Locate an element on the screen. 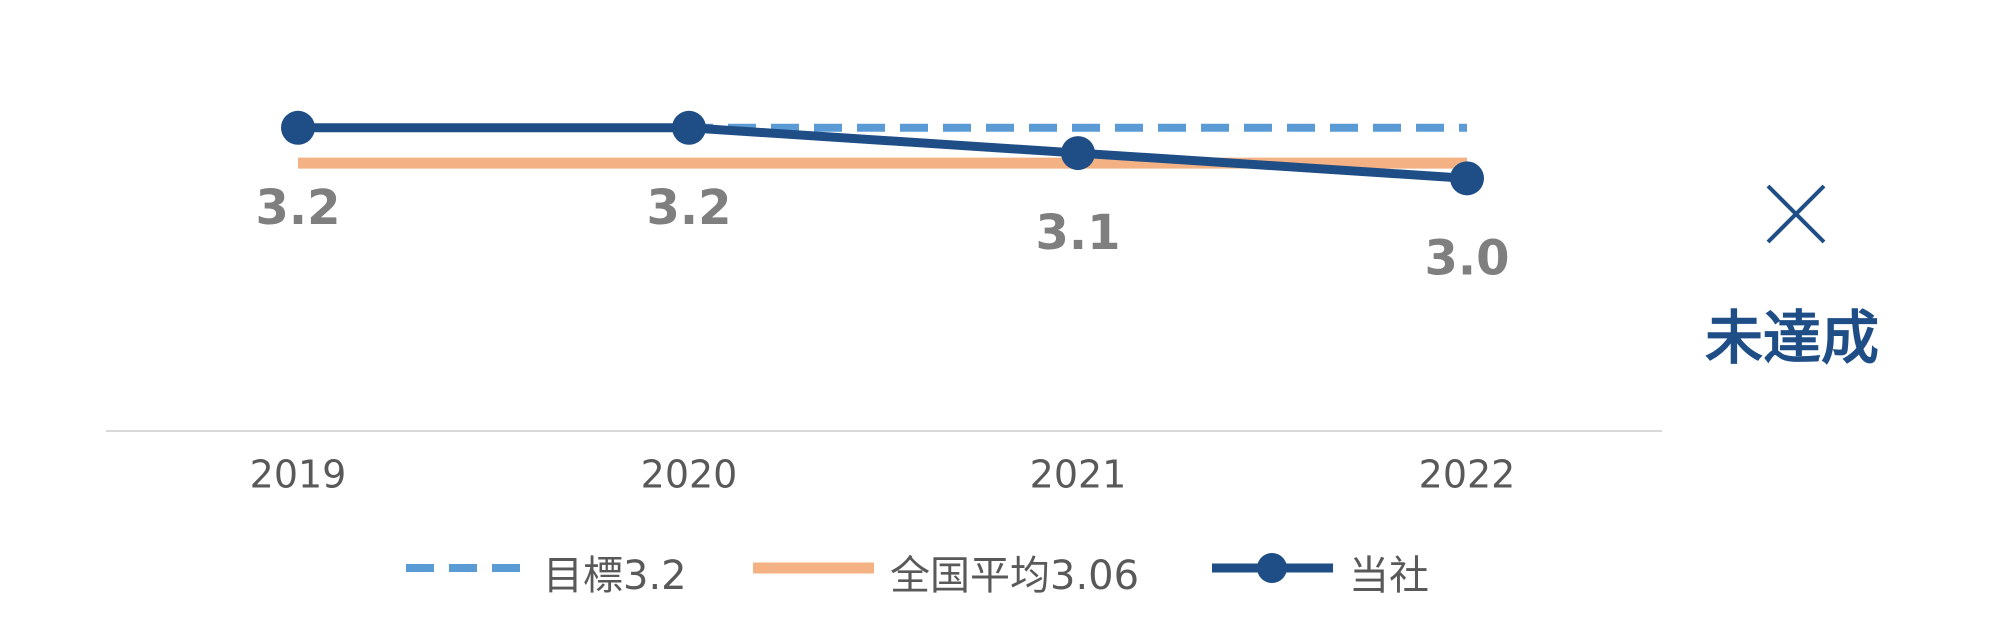 Image resolution: width=2000 pixels, height=632 pixels. legend-label: 全国平均3.06 is located at coordinates (1014, 576).